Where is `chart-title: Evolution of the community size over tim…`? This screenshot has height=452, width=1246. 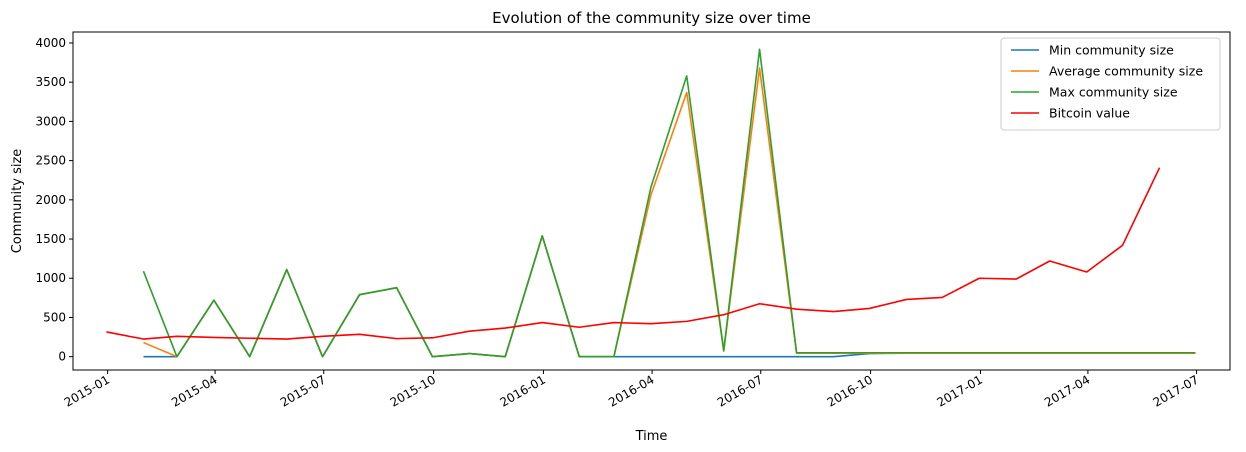 chart-title: Evolution of the community size over tim… is located at coordinates (651, 18).